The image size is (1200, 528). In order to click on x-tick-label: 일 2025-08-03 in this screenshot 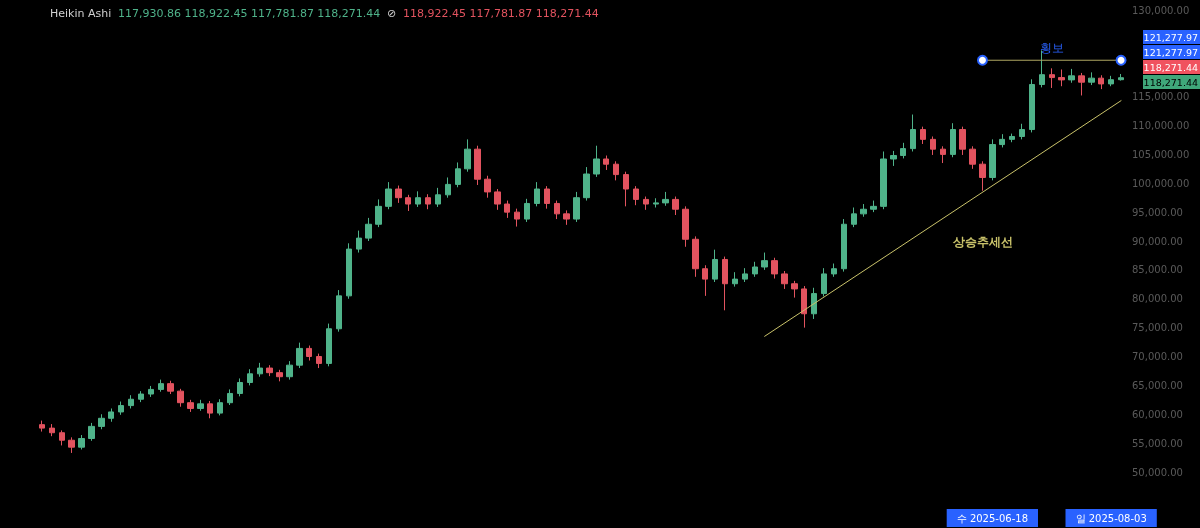, I will do `click(1111, 518)`.